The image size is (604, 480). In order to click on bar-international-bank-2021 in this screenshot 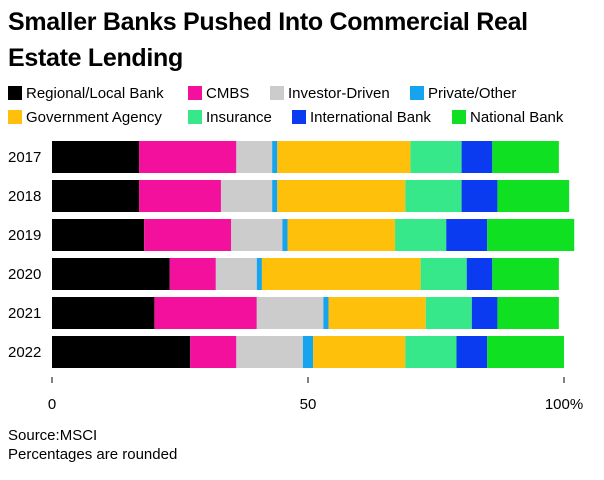, I will do `click(484, 313)`.